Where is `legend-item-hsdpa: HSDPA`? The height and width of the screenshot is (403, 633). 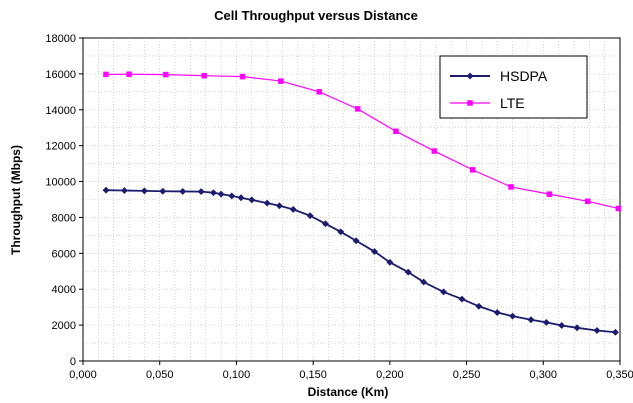 legend-item-hsdpa: HSDPA is located at coordinates (499, 76).